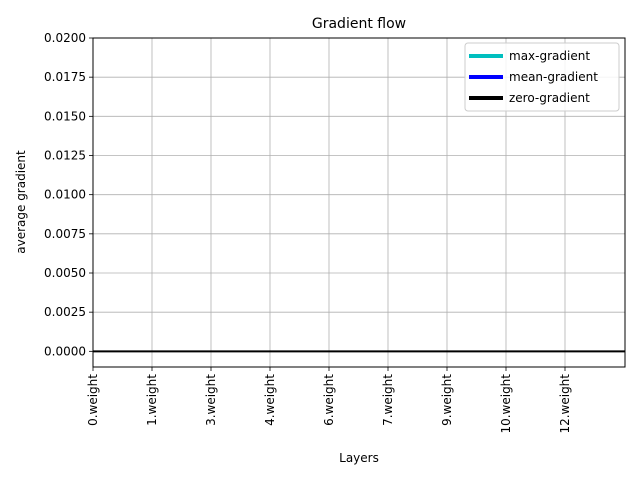  I want to click on x-tick-label: 12.weight, so click(565, 404).